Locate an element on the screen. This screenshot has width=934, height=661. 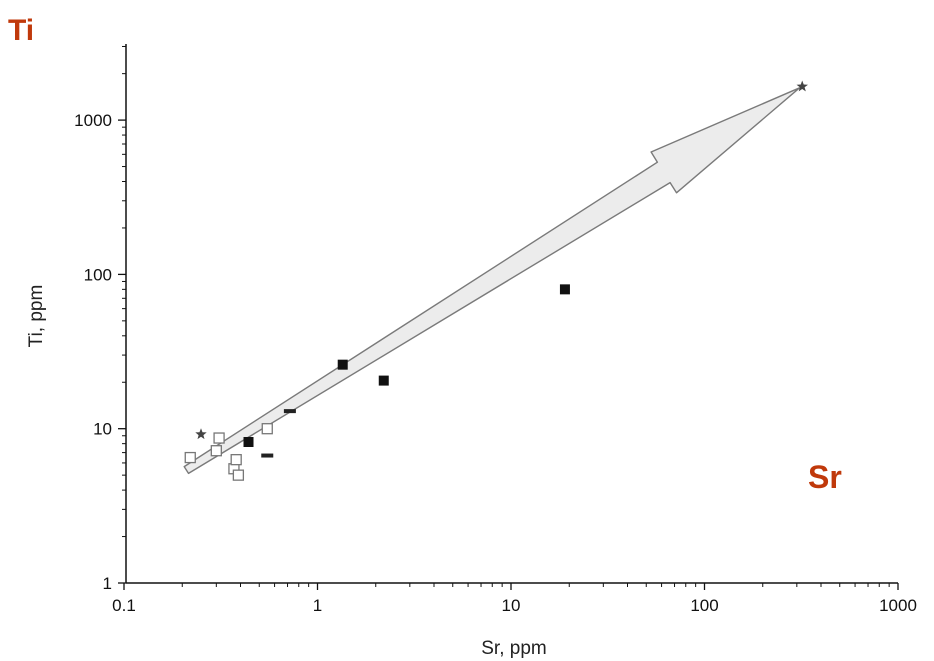
x-tick-label: 0.1 is located at coordinates (124, 605).